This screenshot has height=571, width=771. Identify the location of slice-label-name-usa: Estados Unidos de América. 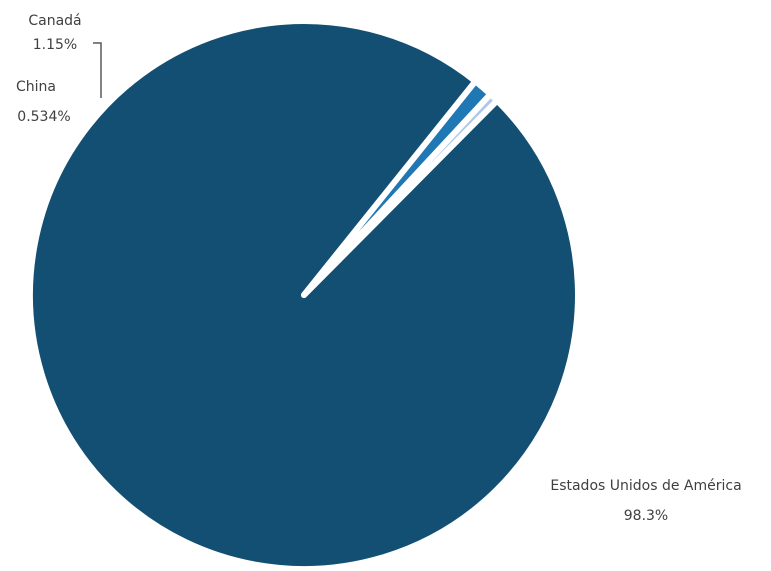
(645, 486).